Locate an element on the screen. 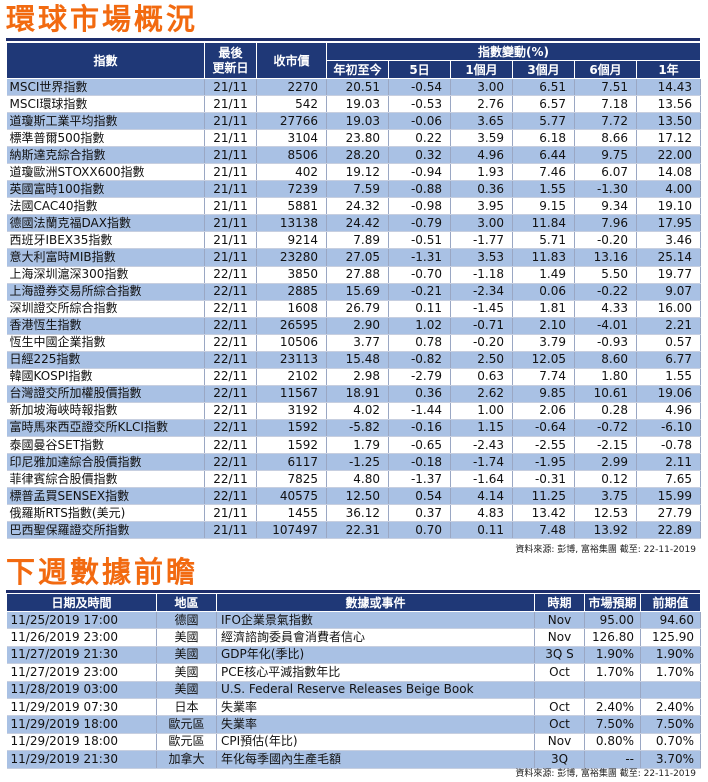 Image resolution: width=708 pixels, height=782 pixels. 5d-change: -0.82 is located at coordinates (419, 360).